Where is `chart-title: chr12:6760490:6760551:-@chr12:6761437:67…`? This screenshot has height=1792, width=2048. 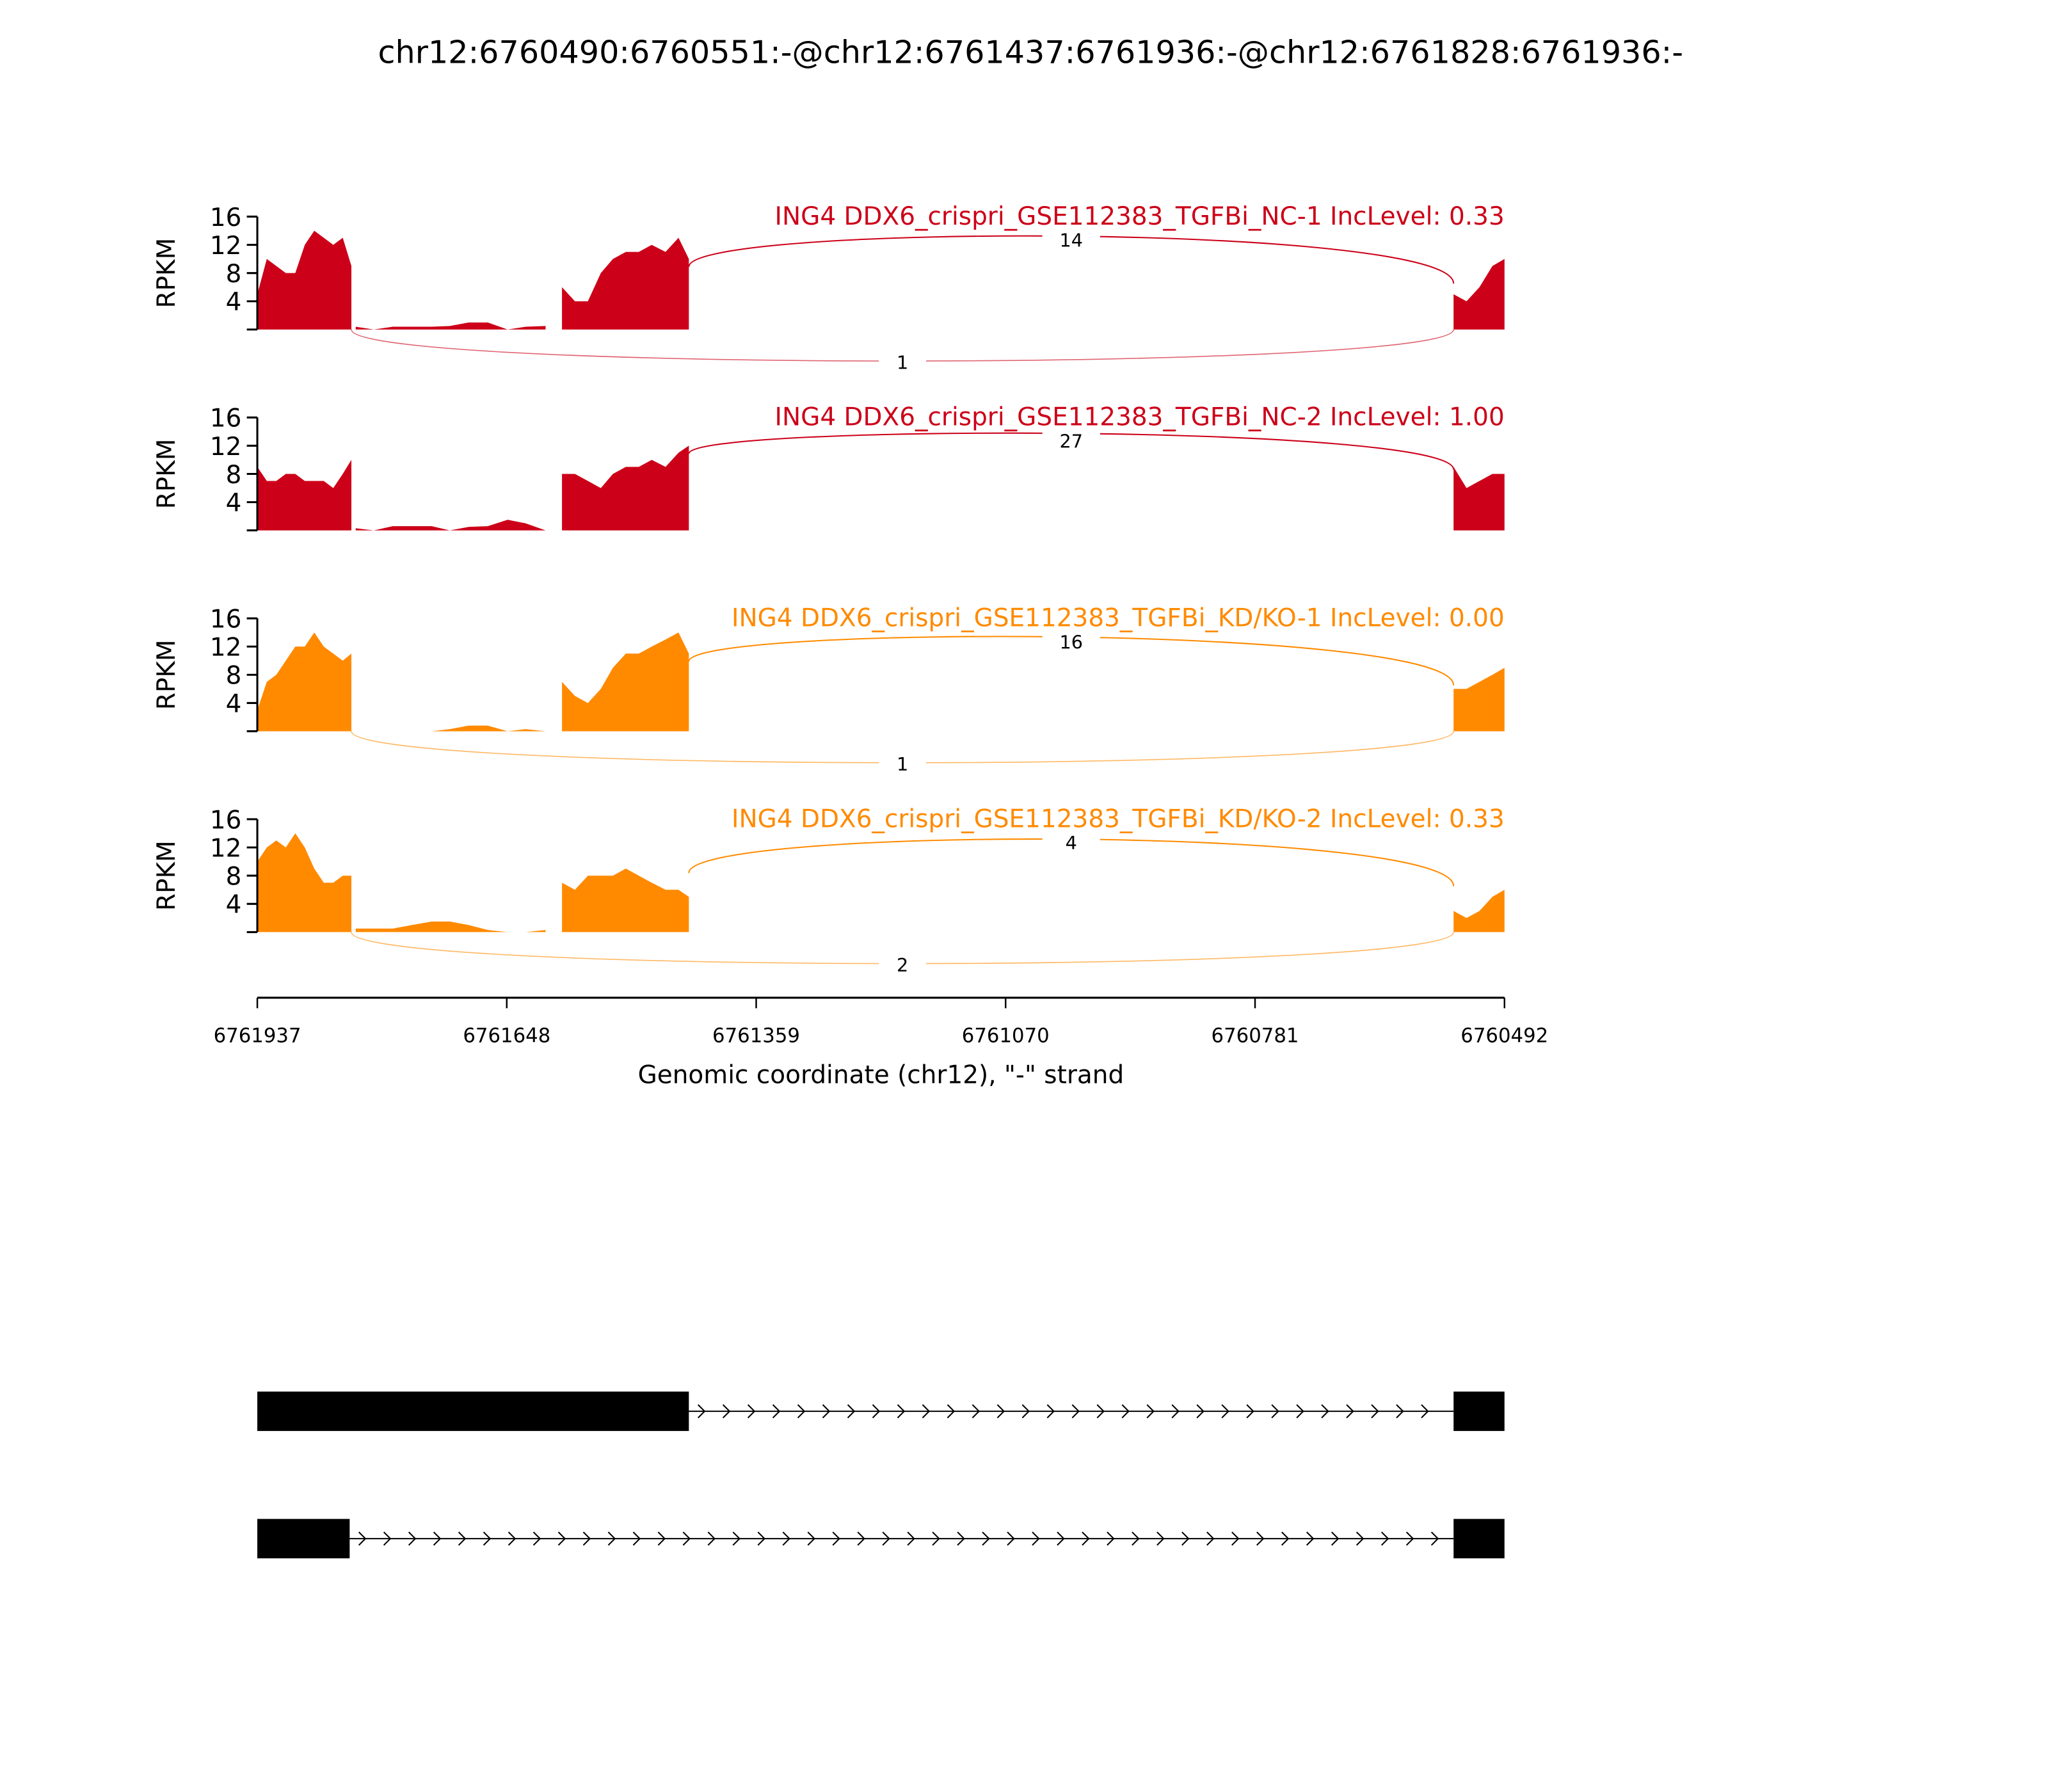 chart-title: chr12:6760490:6760551:-@chr12:6761437:67… is located at coordinates (1030, 51).